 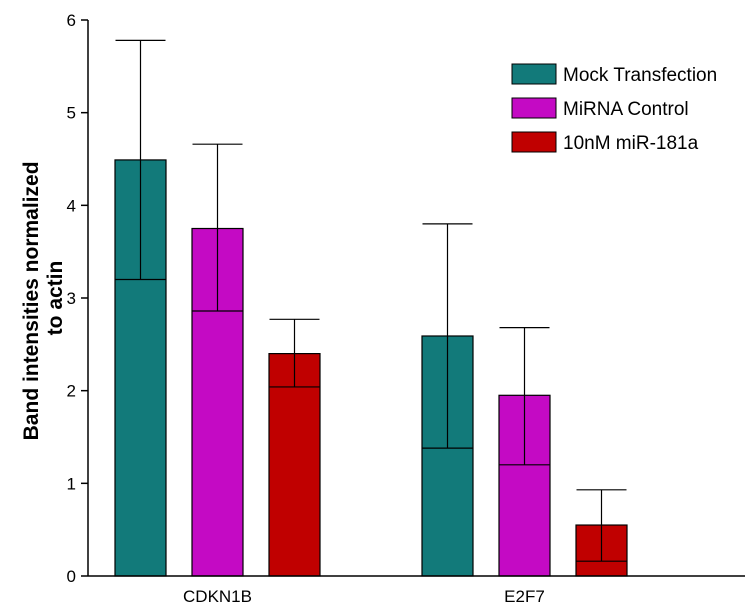 What do you see at coordinates (626, 109) in the screenshot?
I see `legend-label-1: MiRNA Control` at bounding box center [626, 109].